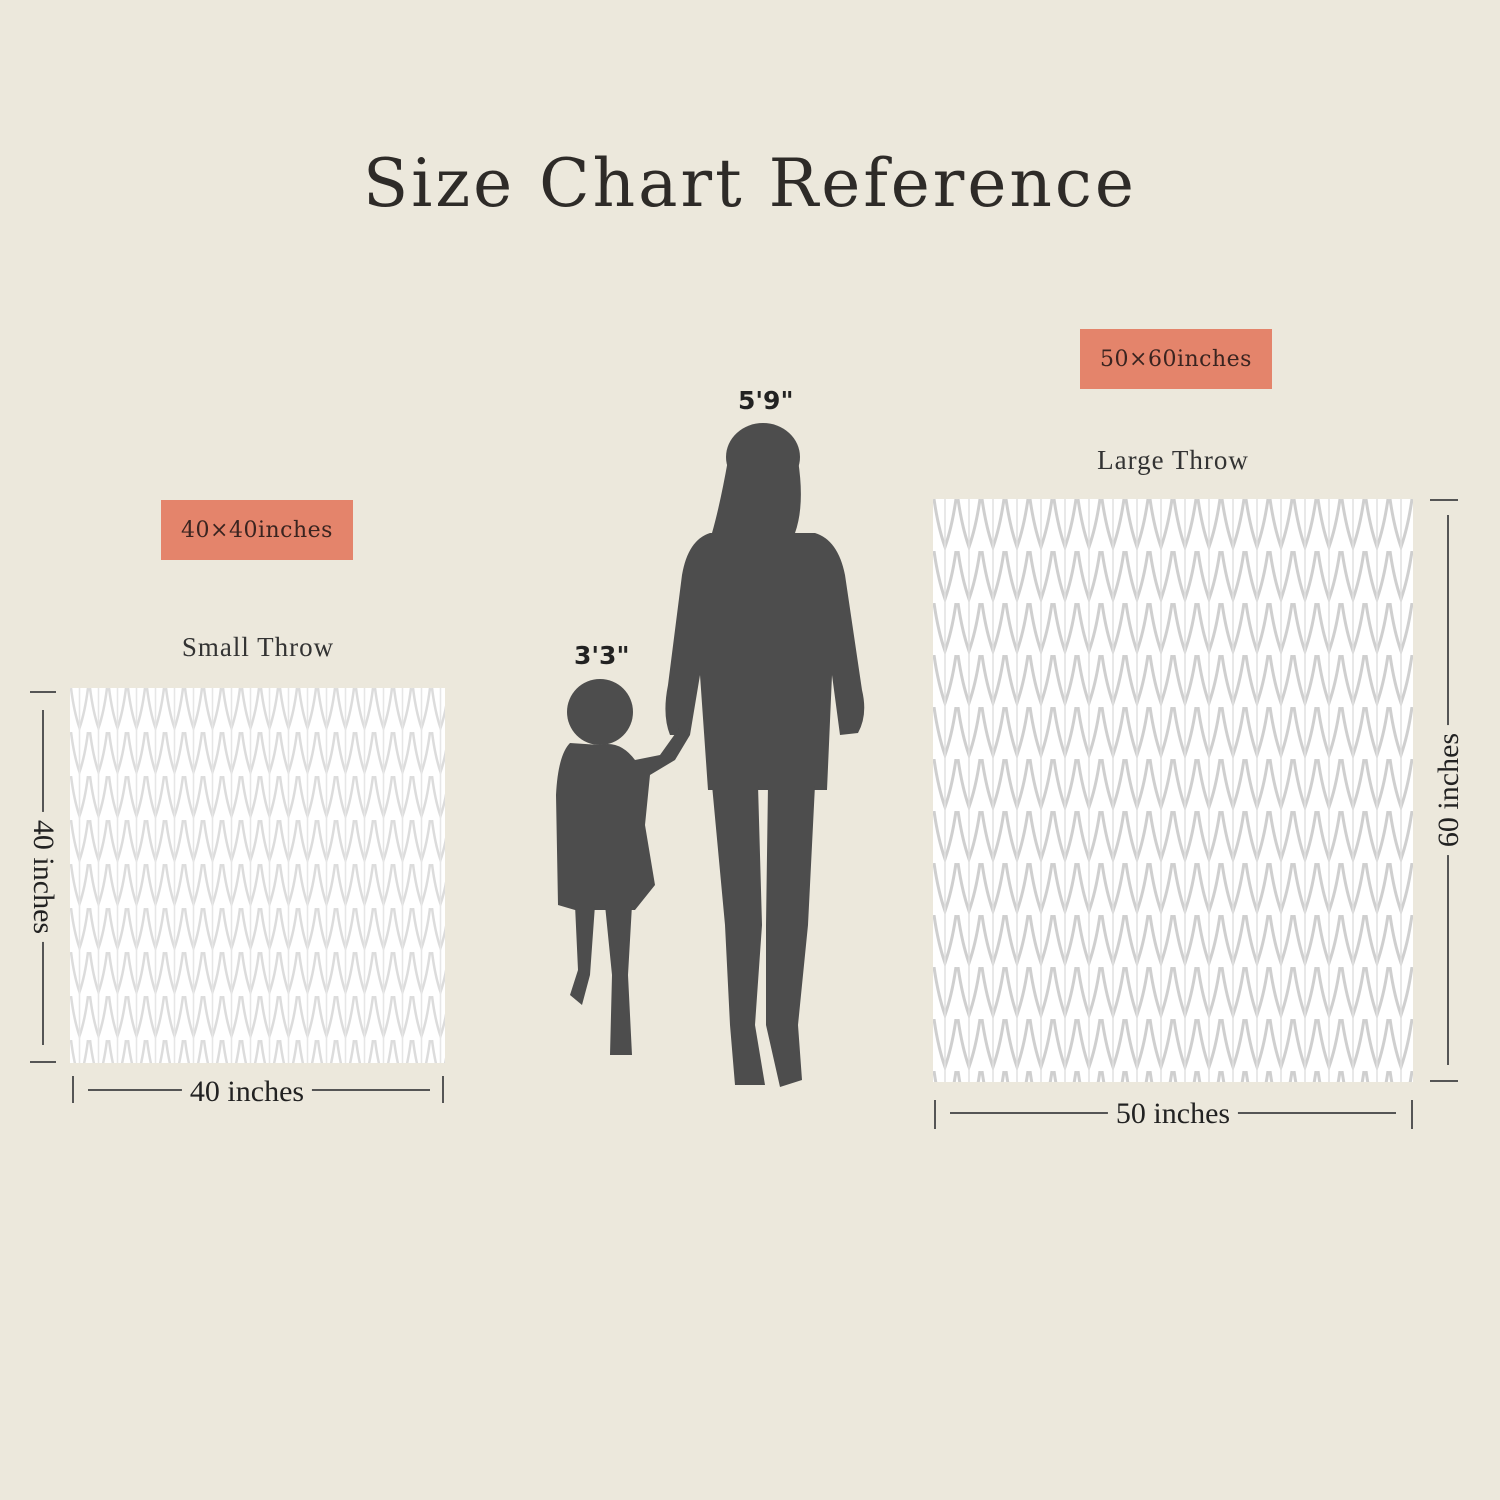 The image size is (1500, 1500). I want to click on small-height-tick-top, so click(43, 692).